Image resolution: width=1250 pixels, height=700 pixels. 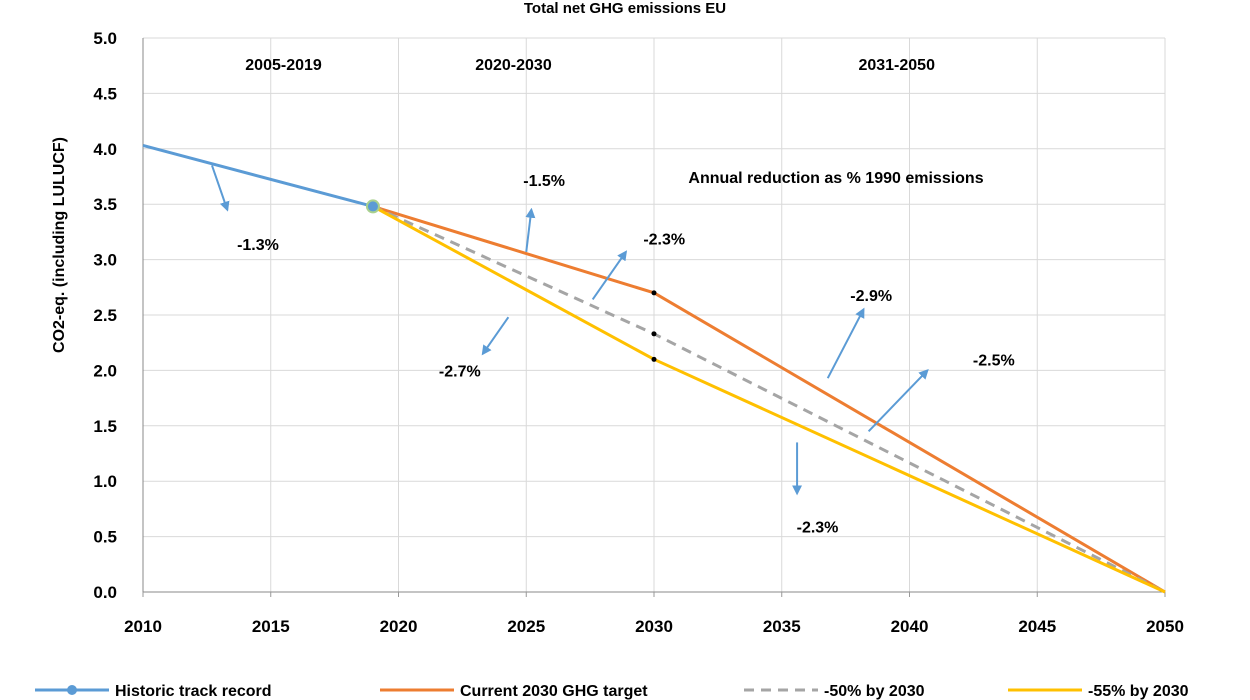 What do you see at coordinates (283, 65) in the screenshot?
I see `period-label: 2005-2019` at bounding box center [283, 65].